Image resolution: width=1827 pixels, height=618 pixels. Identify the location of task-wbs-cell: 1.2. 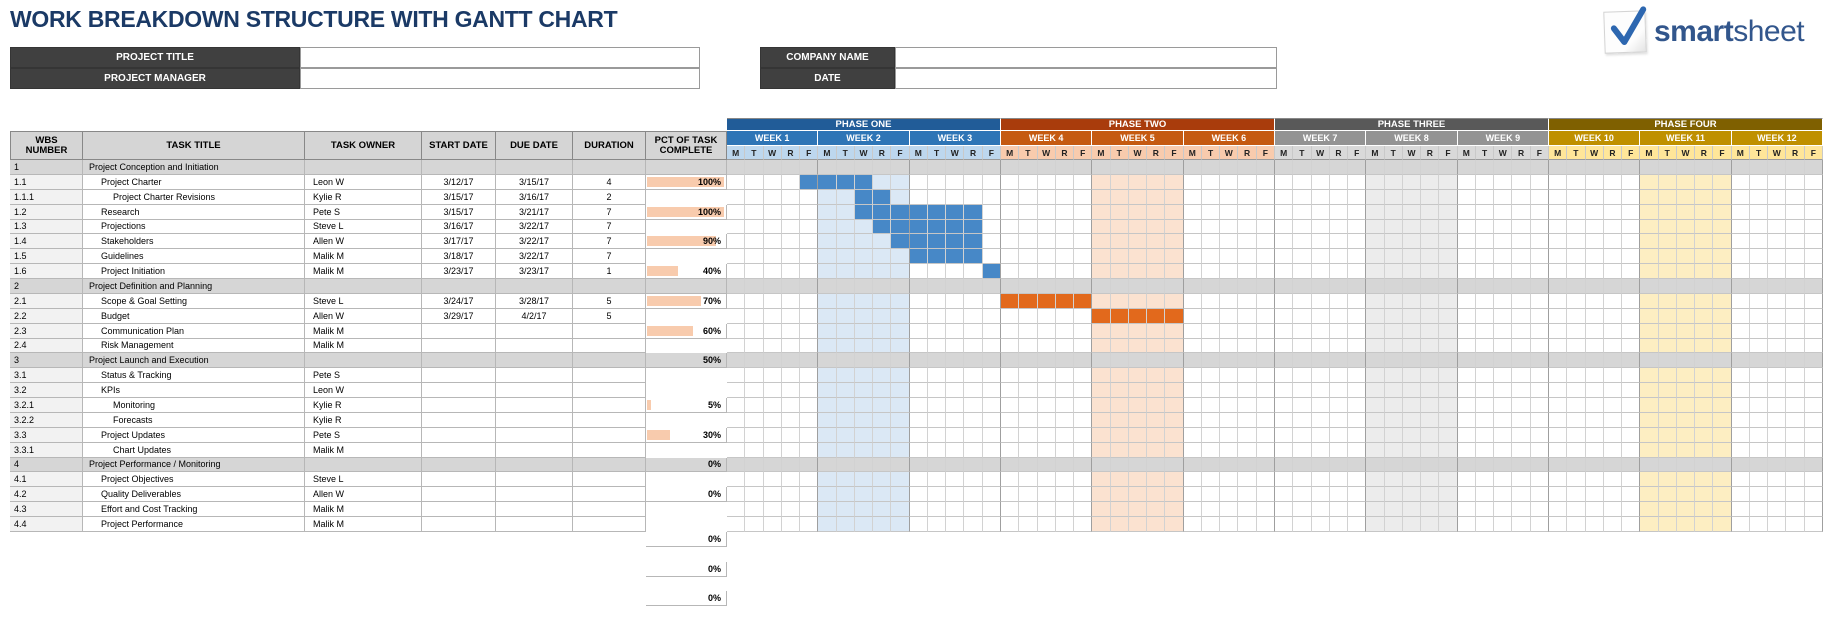
(46, 212).